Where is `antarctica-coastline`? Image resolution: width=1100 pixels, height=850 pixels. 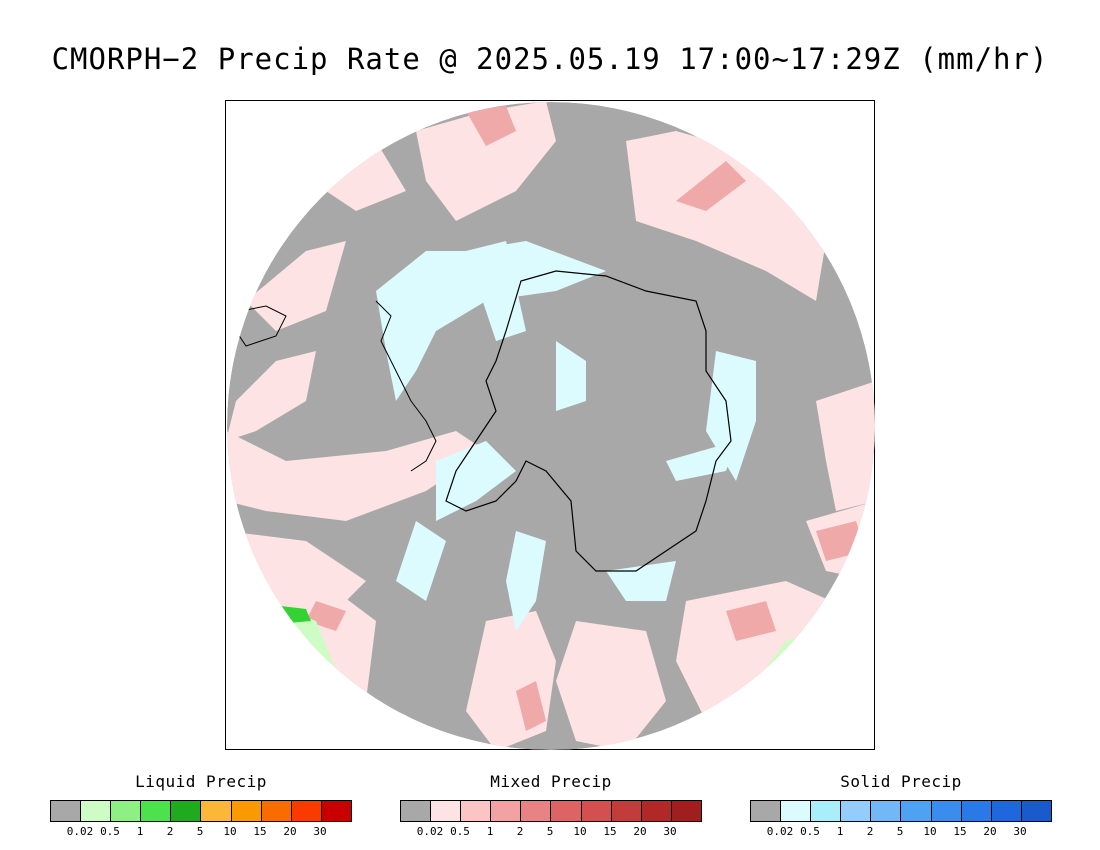 antarctica-coastline is located at coordinates (588, 421).